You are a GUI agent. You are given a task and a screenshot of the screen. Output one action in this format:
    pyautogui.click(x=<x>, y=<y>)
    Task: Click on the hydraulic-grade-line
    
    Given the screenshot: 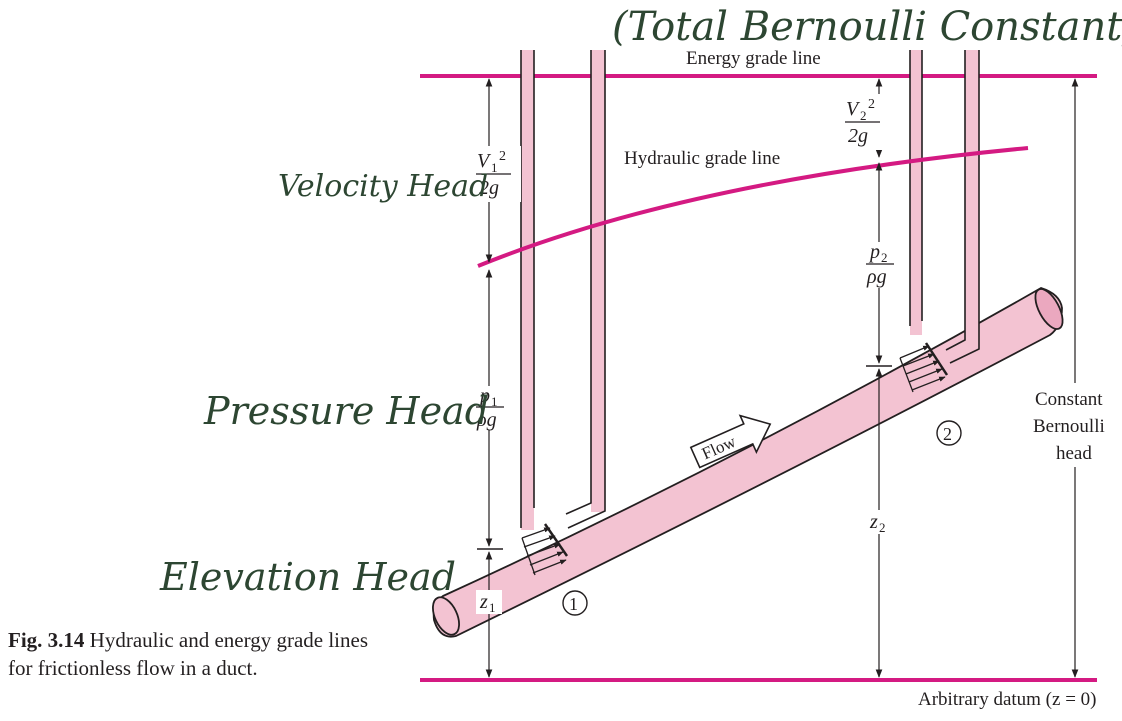 What is the action you would take?
    pyautogui.click(x=753, y=207)
    